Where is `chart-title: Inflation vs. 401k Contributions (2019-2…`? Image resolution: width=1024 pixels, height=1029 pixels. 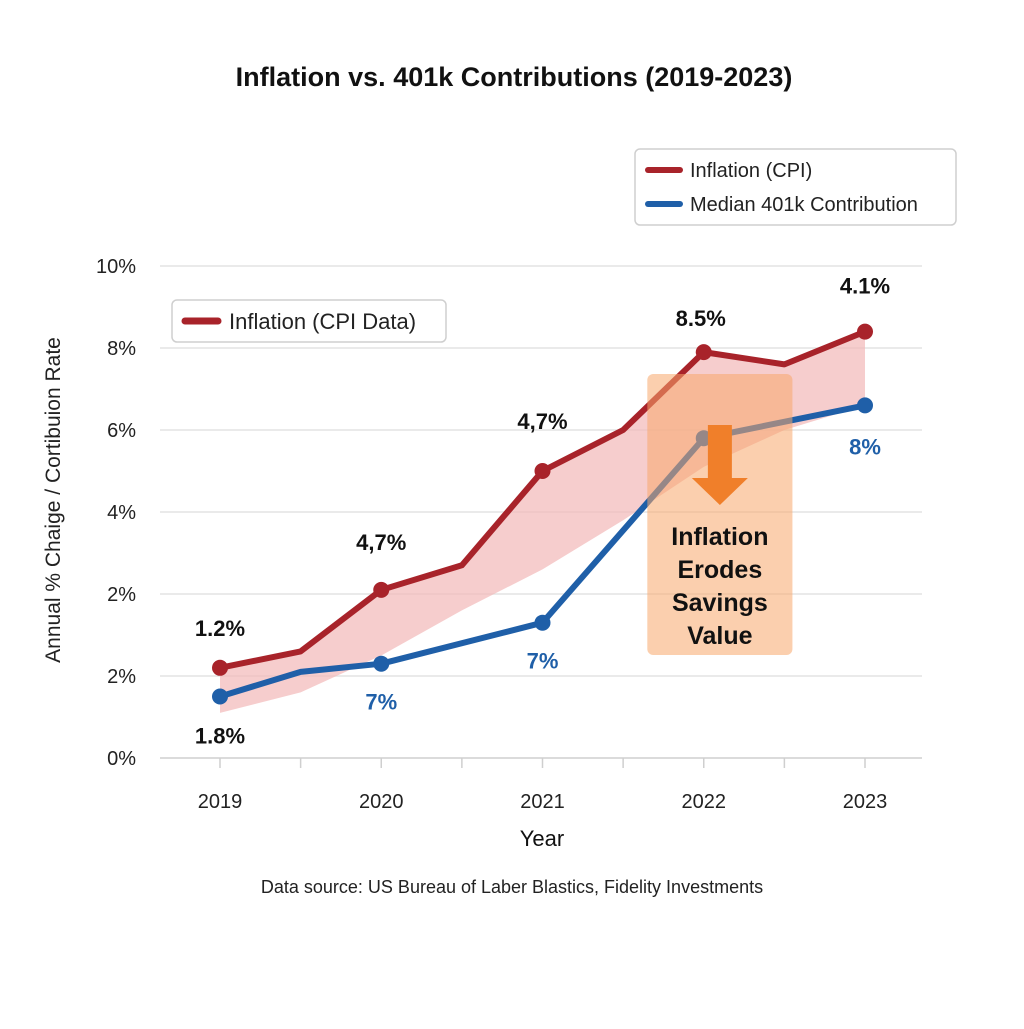
chart-title: Inflation vs. 401k Contributions (2019-2… is located at coordinates (514, 77).